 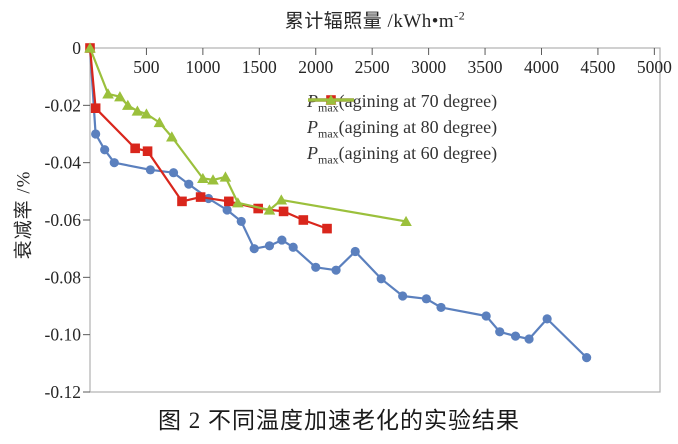 What do you see at coordinates (339, 420) in the screenshot?
I see `figure-caption: 图 2 不同温度加速老化的实验结果` at bounding box center [339, 420].